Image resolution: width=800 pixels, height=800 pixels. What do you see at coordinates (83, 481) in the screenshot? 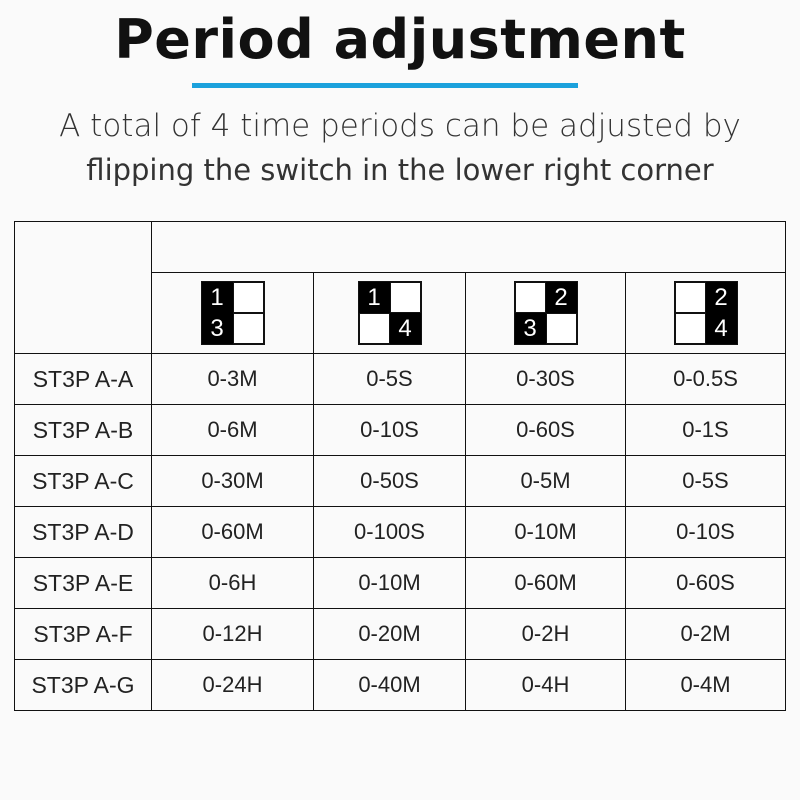
I see `model-name: ST3P A-C` at bounding box center [83, 481].